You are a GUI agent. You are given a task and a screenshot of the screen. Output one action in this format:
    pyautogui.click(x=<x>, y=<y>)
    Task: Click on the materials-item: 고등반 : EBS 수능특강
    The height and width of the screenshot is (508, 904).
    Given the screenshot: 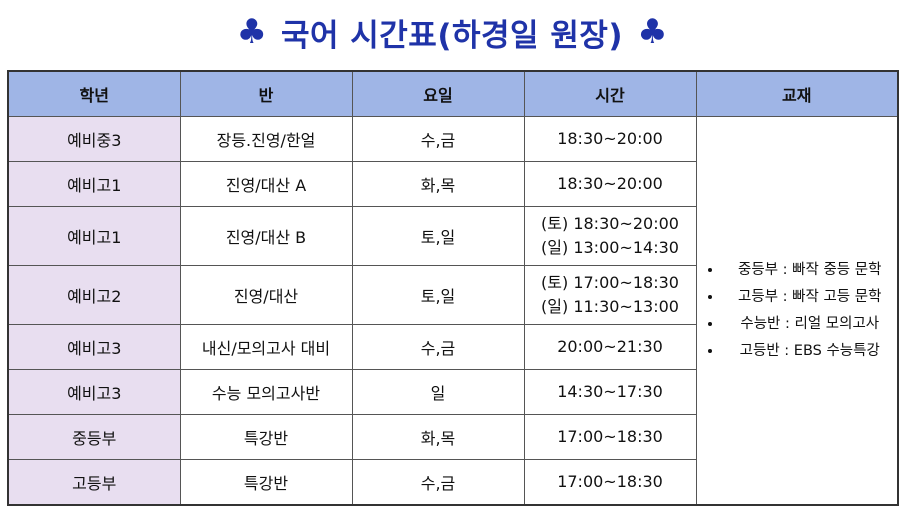 What is the action you would take?
    pyautogui.click(x=810, y=351)
    